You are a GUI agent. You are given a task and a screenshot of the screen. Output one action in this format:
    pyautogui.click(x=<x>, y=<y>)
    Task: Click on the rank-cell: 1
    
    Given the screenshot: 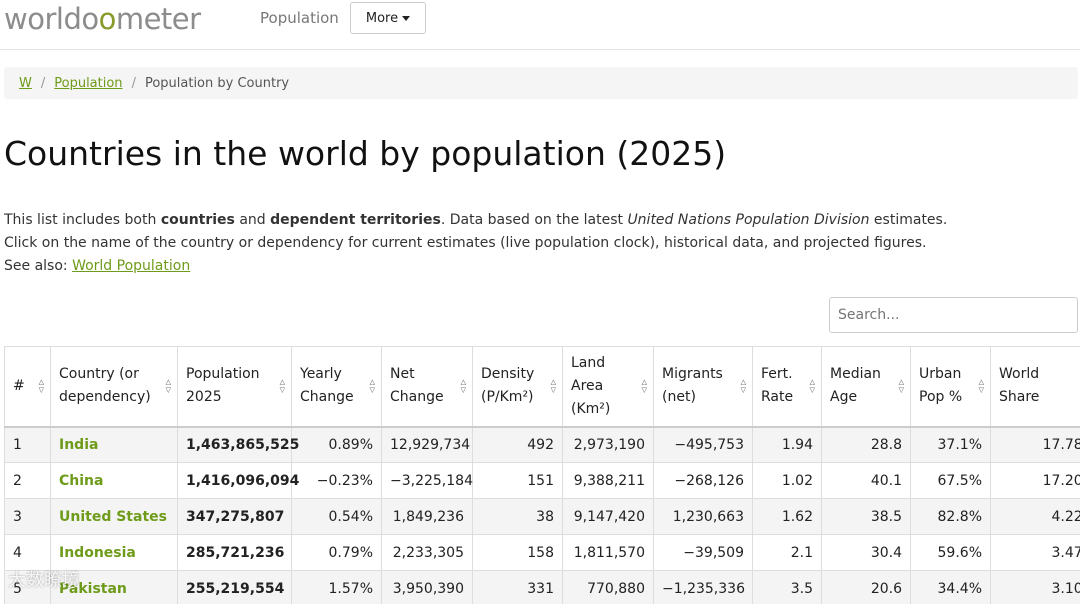 What is the action you would take?
    pyautogui.click(x=27, y=444)
    